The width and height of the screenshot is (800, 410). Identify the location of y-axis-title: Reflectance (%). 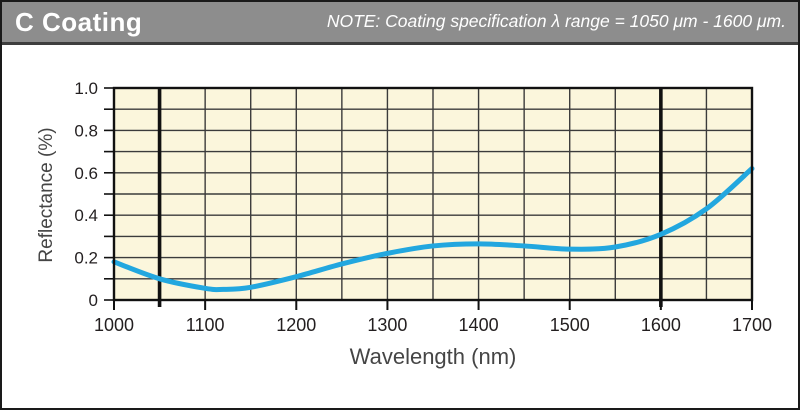
(46, 195).